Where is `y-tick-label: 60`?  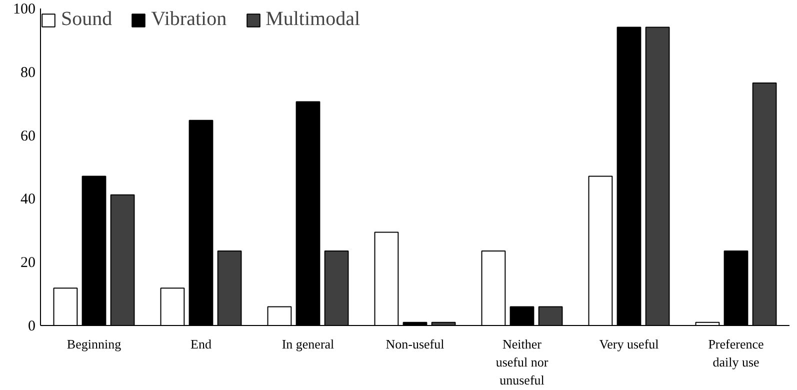
y-tick-label: 60 is located at coordinates (28, 136).